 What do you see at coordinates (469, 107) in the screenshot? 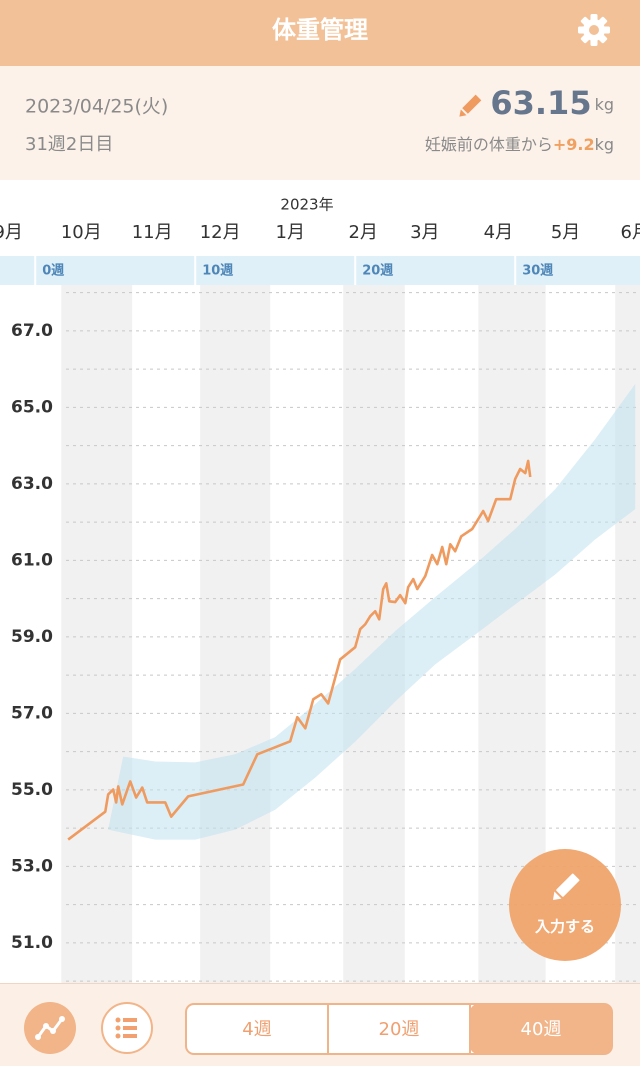
I see `edit-weight-button` at bounding box center [469, 107].